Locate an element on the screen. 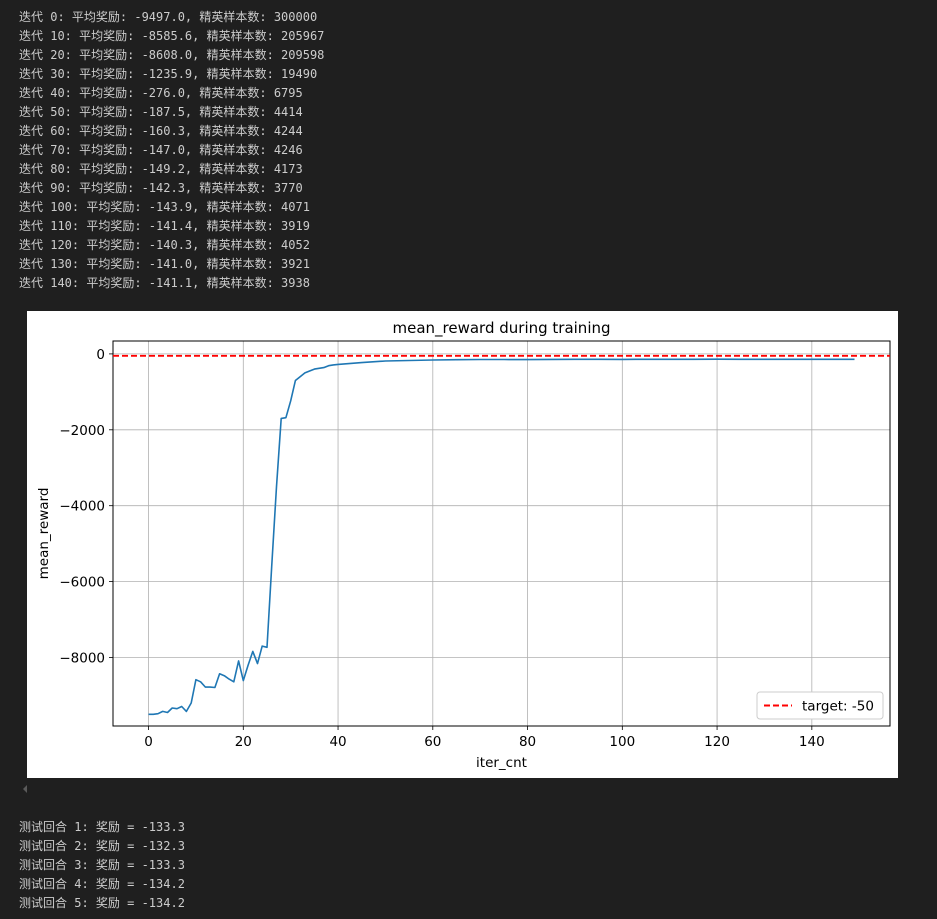 The width and height of the screenshot is (937, 919). y-tick-label: −6000 is located at coordinates (82, 583).